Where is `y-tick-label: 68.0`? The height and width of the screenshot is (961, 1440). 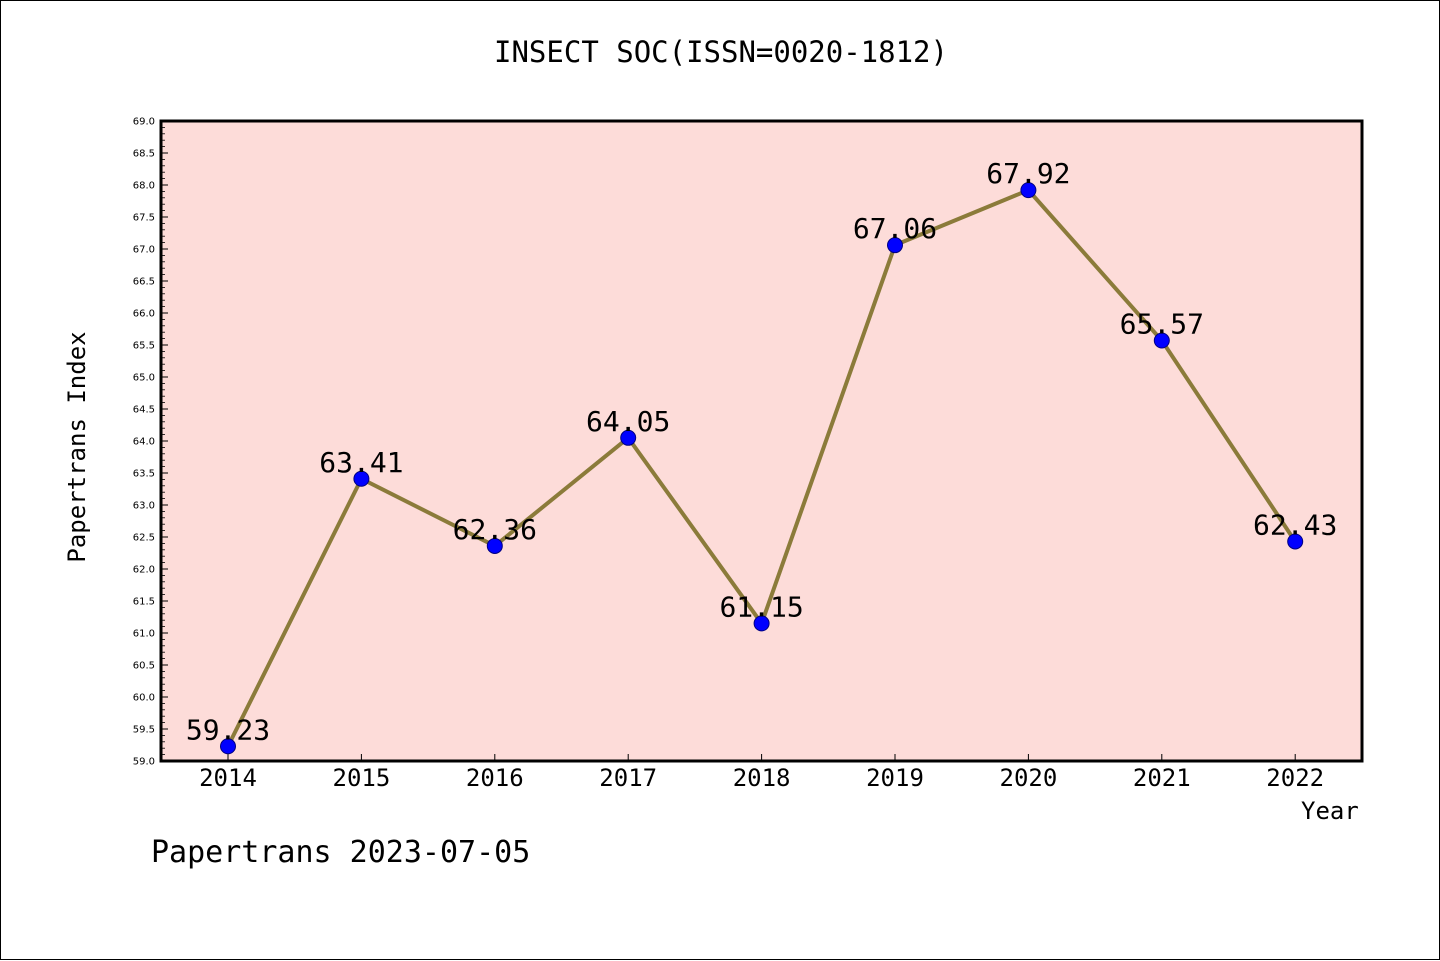
y-tick-label: 68.0 is located at coordinates (144, 186).